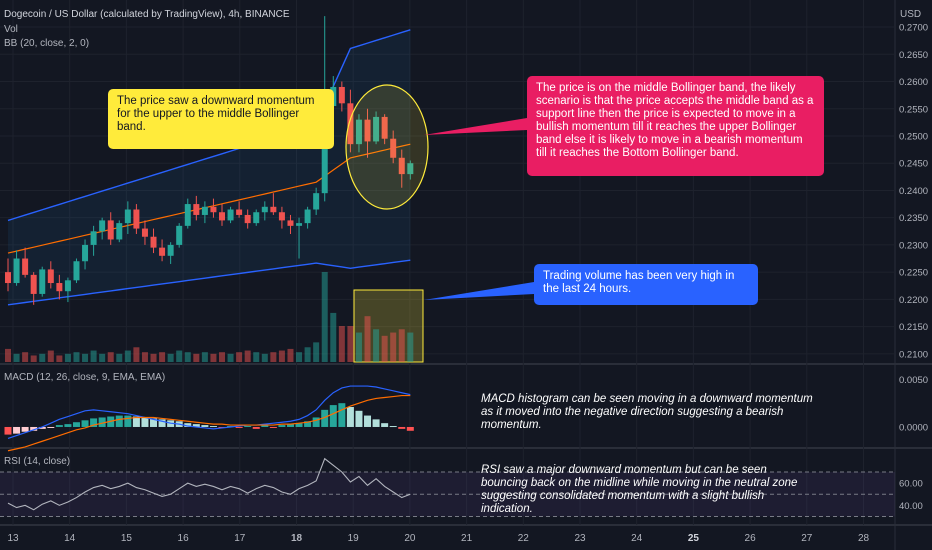  I want to click on y-tick-label: 0.2100, so click(913, 354).